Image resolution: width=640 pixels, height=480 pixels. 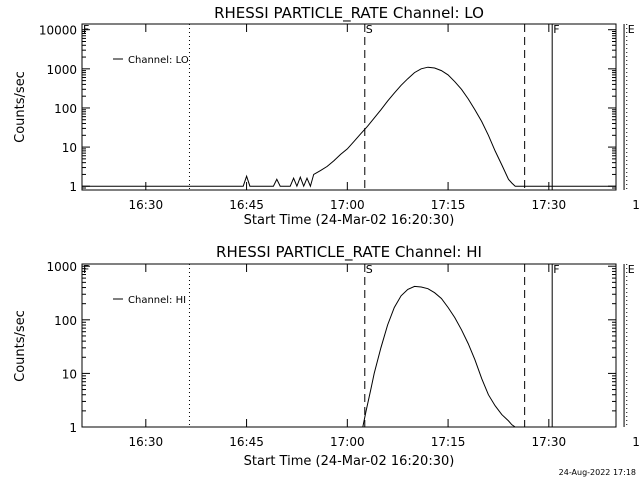 I want to click on y-tick-label-lo-1: 10, so click(x=69, y=148).